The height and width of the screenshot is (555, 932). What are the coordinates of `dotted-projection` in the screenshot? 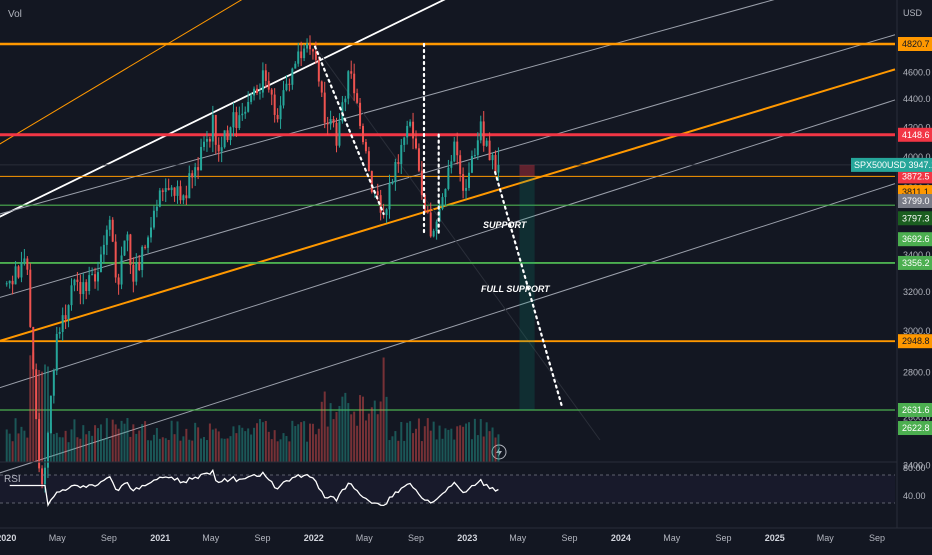 It's located at (529, 290).